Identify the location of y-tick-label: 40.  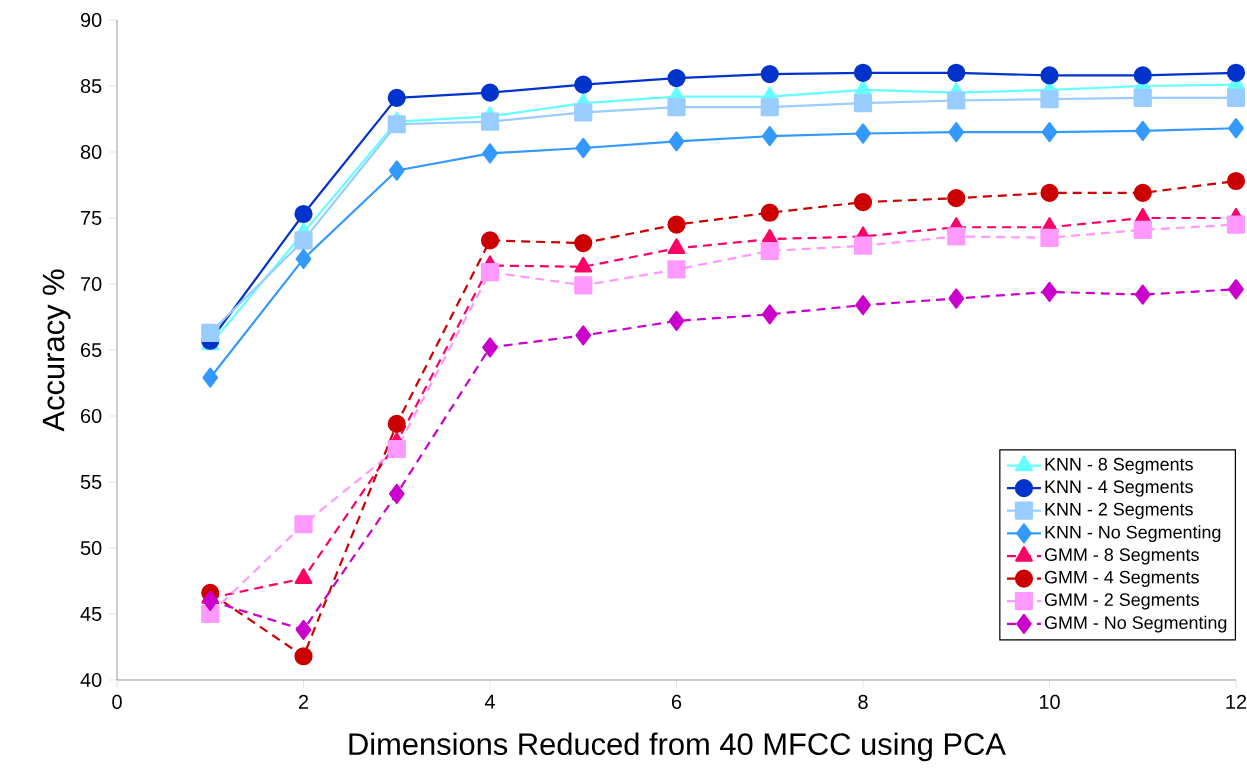
(91, 680).